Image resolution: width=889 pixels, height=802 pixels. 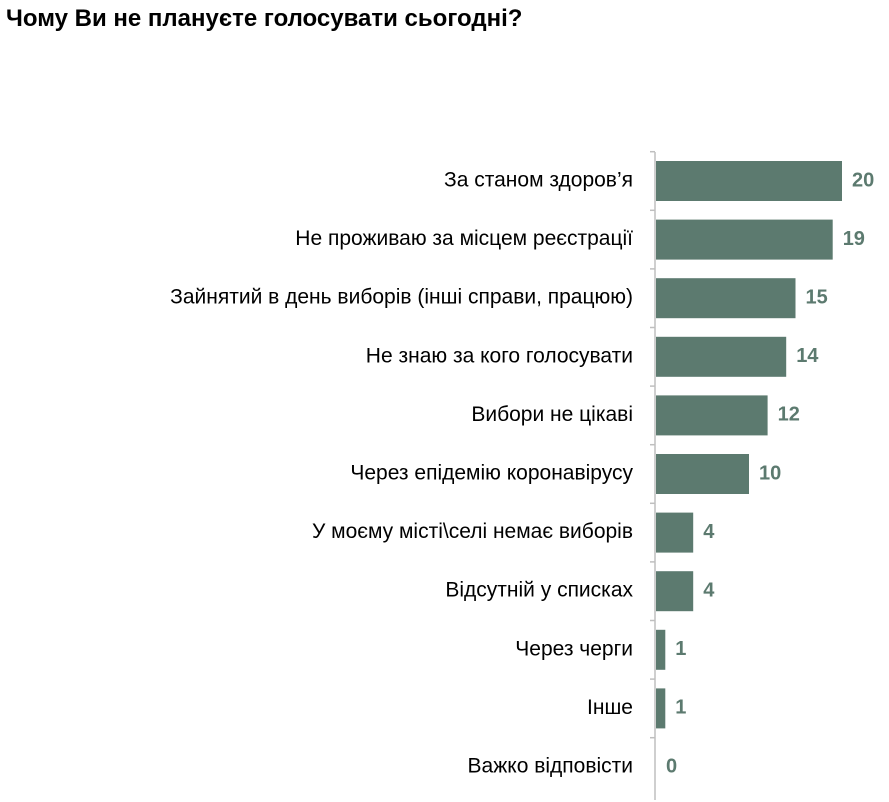 I want to click on data-label: 19, so click(x=854, y=239).